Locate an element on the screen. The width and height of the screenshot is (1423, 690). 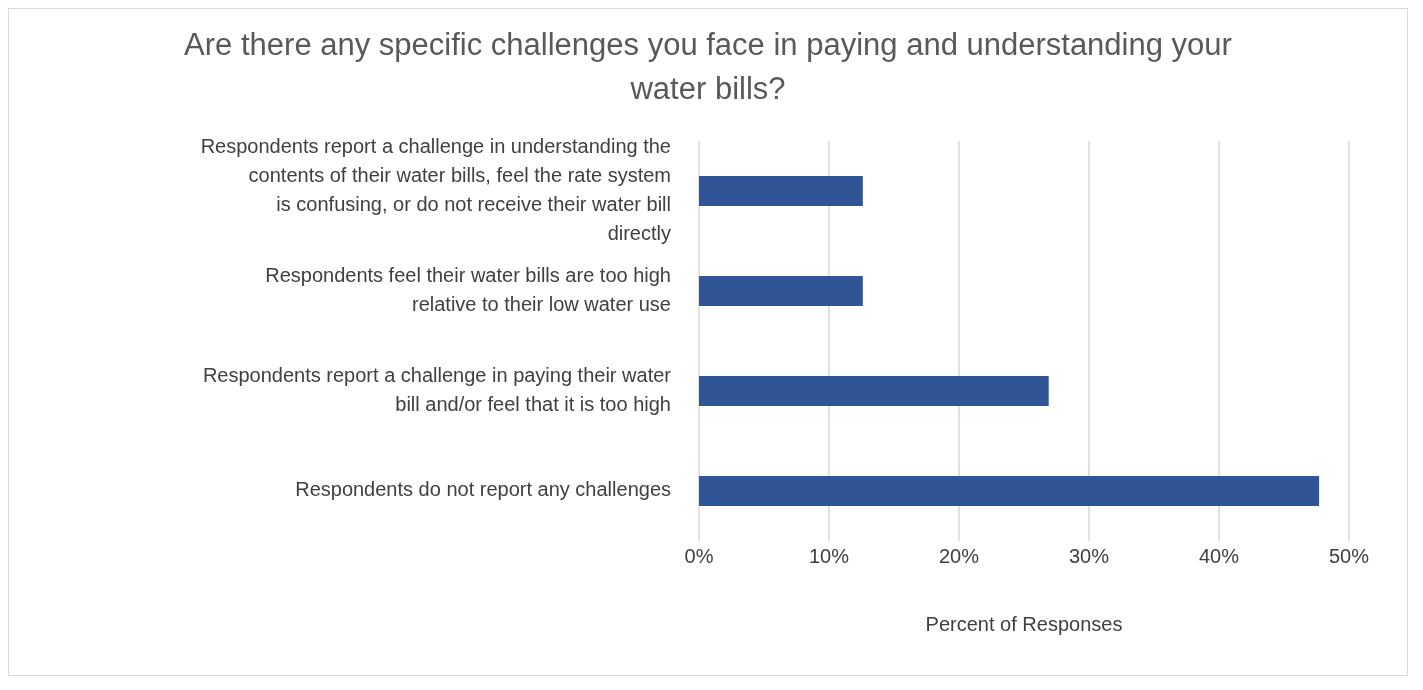
x-tick-label: 0% is located at coordinates (699, 556).